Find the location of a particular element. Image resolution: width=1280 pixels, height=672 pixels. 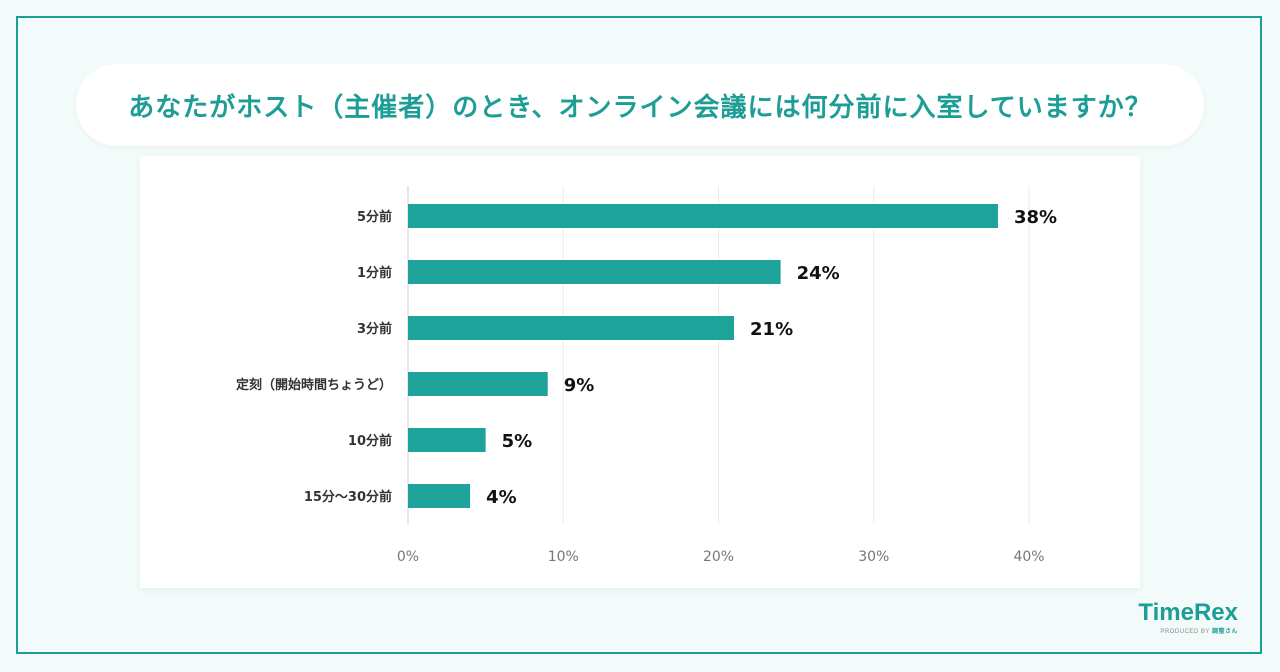

title-banner: あなたがホスト（主催者）のとき、オンライン会議には何分前に入室していますか？ is located at coordinates (640, 105).